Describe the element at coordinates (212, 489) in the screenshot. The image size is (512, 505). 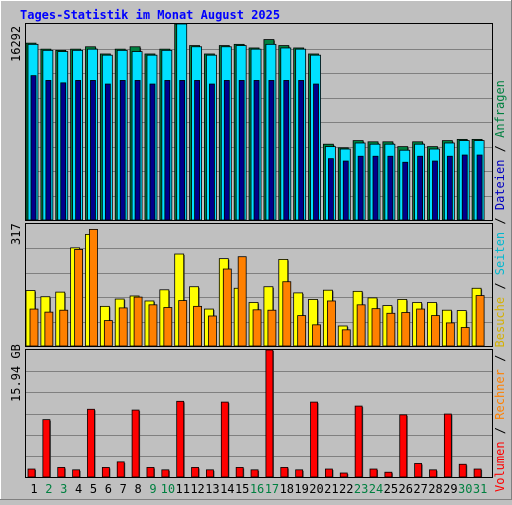
I see `day-label: 13` at that location.